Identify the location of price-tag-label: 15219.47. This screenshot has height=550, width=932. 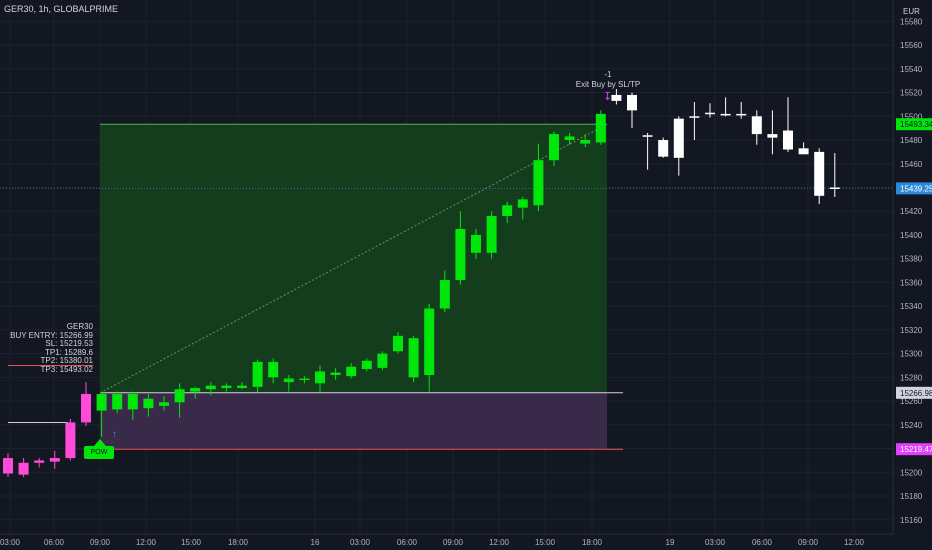
(916, 449).